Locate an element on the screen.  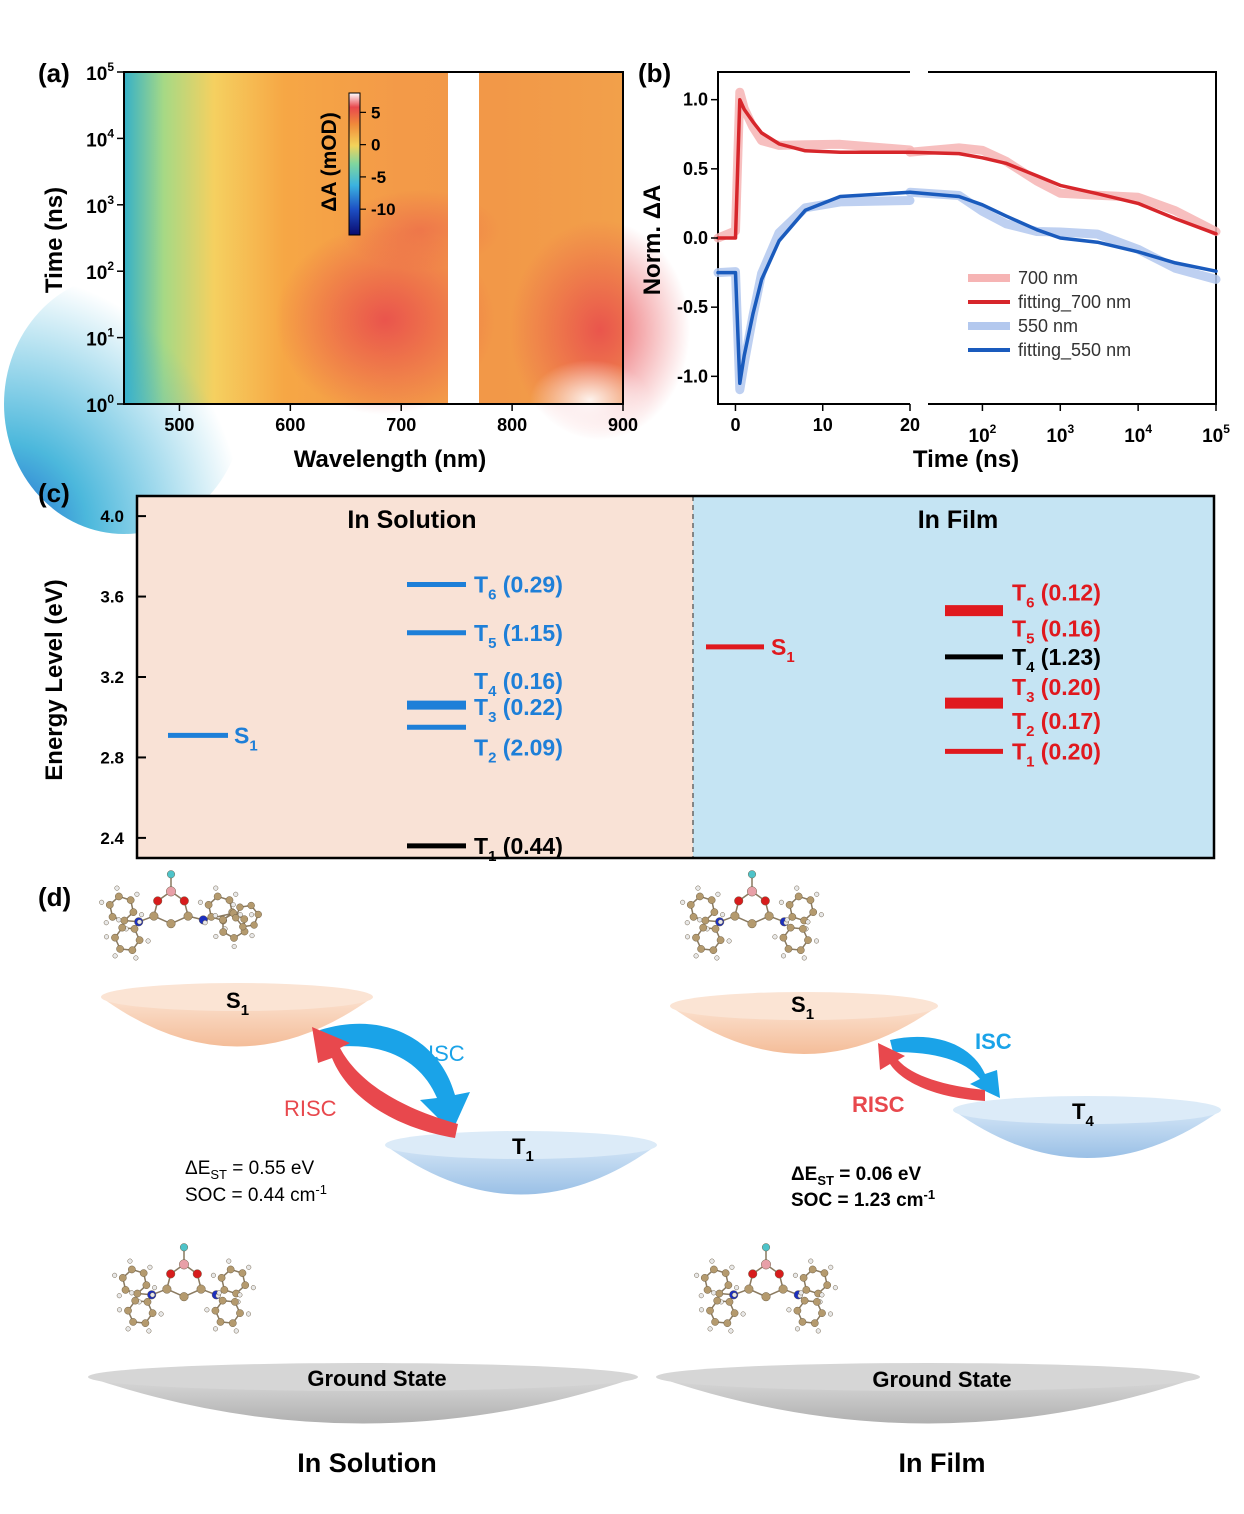
x-tick-label: 0 is located at coordinates (735, 425).